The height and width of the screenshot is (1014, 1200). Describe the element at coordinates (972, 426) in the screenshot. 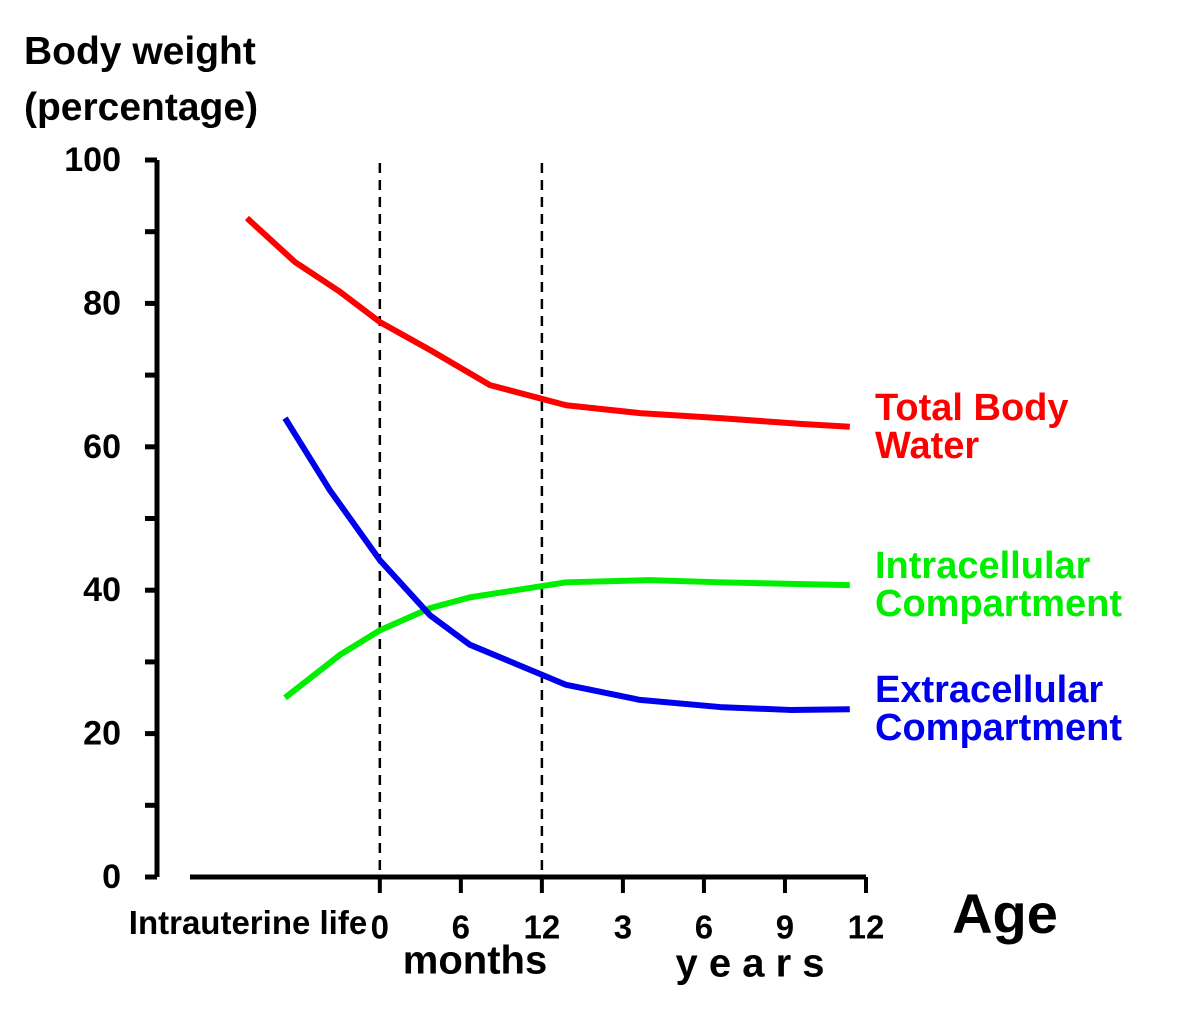

I see `legend-label: Total Body Water` at that location.